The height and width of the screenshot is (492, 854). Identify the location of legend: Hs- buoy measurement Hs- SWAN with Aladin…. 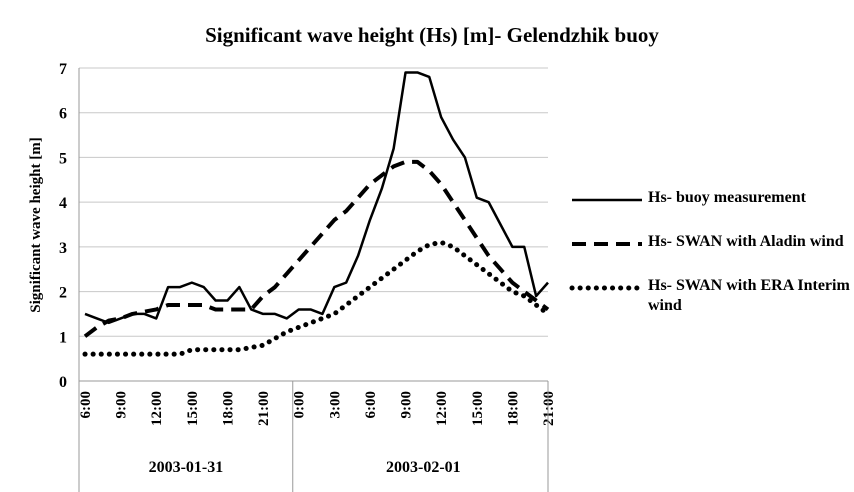
(710, 252).